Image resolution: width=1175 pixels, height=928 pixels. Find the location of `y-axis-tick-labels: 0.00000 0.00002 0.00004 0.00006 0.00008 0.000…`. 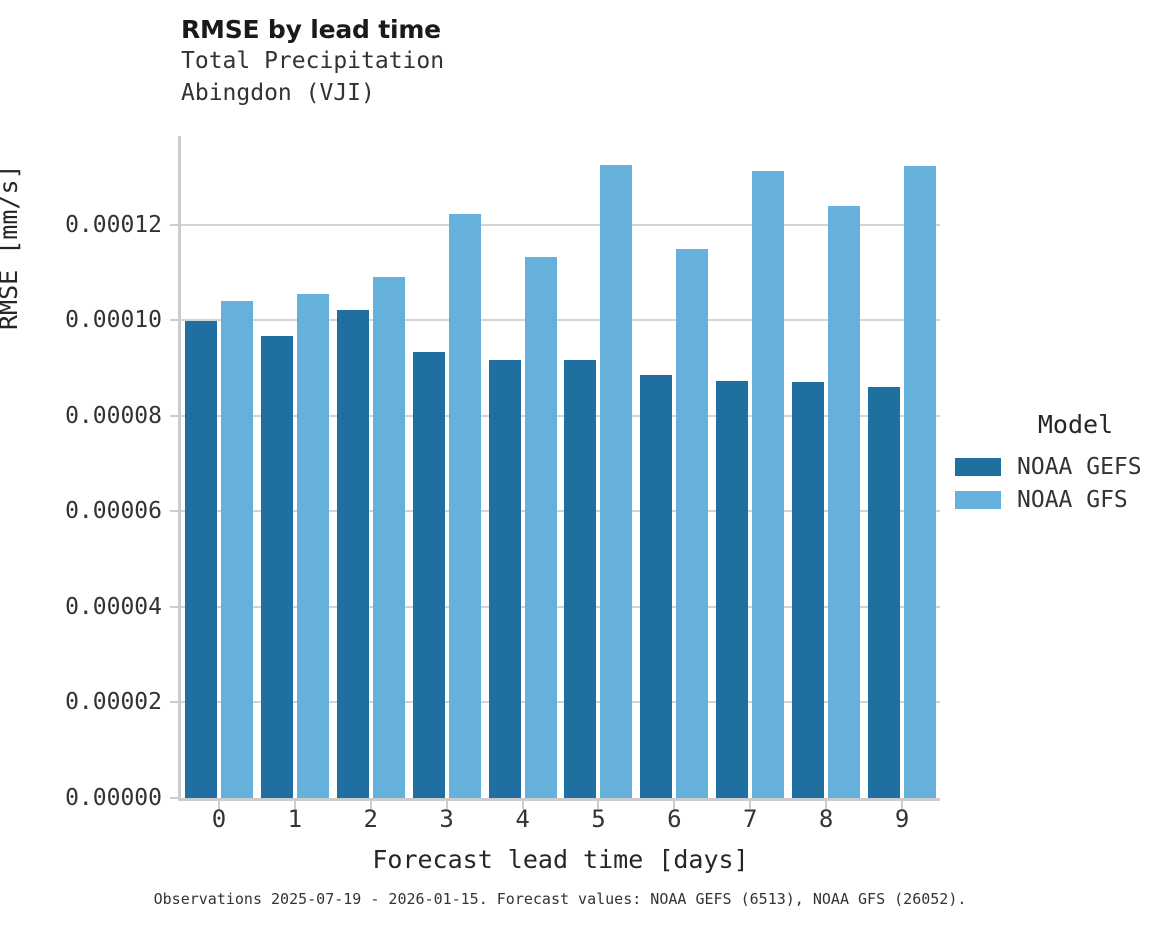

y-axis-tick-labels: 0.00000 0.00002 0.00004 0.00006 0.00008 0.000… is located at coordinates (81, 473).